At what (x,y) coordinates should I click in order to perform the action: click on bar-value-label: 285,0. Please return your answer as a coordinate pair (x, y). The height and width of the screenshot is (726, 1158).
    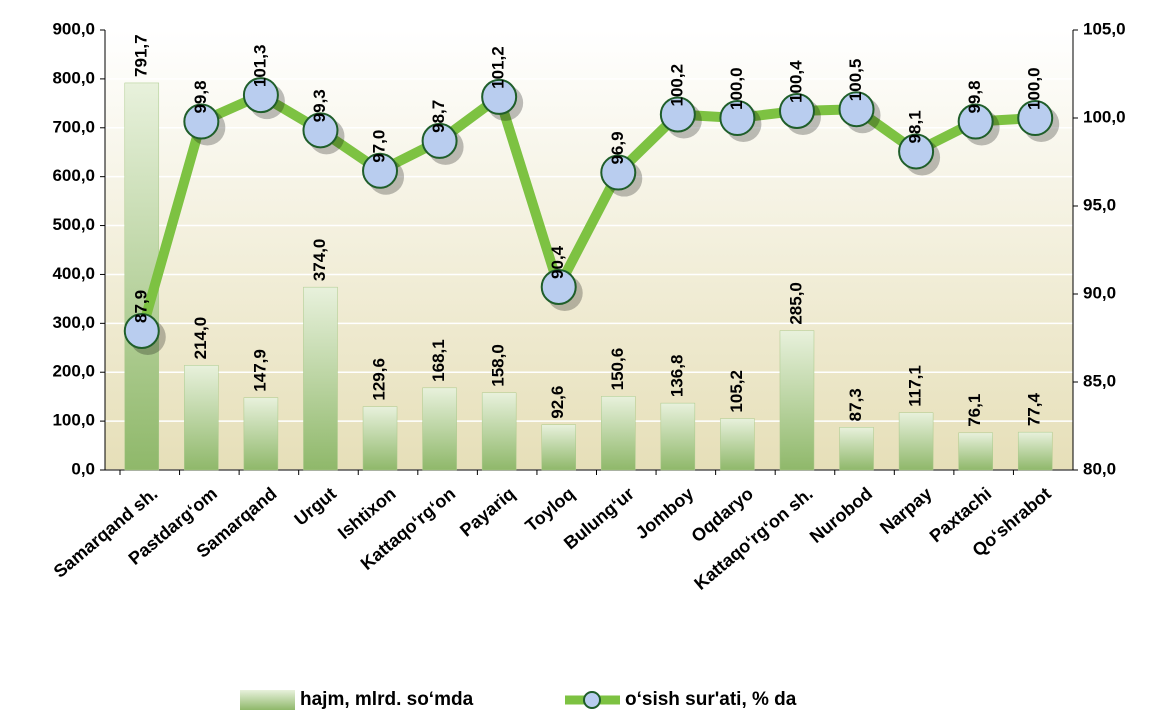
    Looking at the image, I should click on (795, 303).